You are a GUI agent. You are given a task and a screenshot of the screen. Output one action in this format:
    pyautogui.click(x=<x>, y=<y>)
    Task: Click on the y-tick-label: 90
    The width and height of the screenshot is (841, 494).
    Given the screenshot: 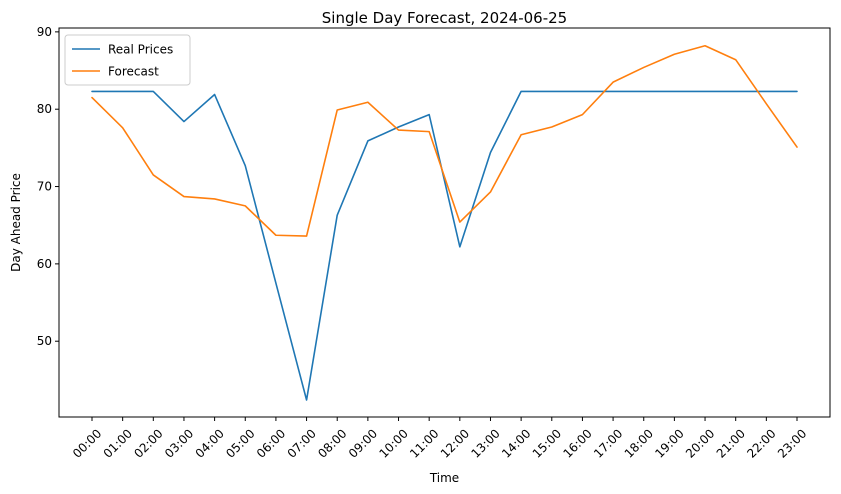 What is the action you would take?
    pyautogui.click(x=44, y=32)
    